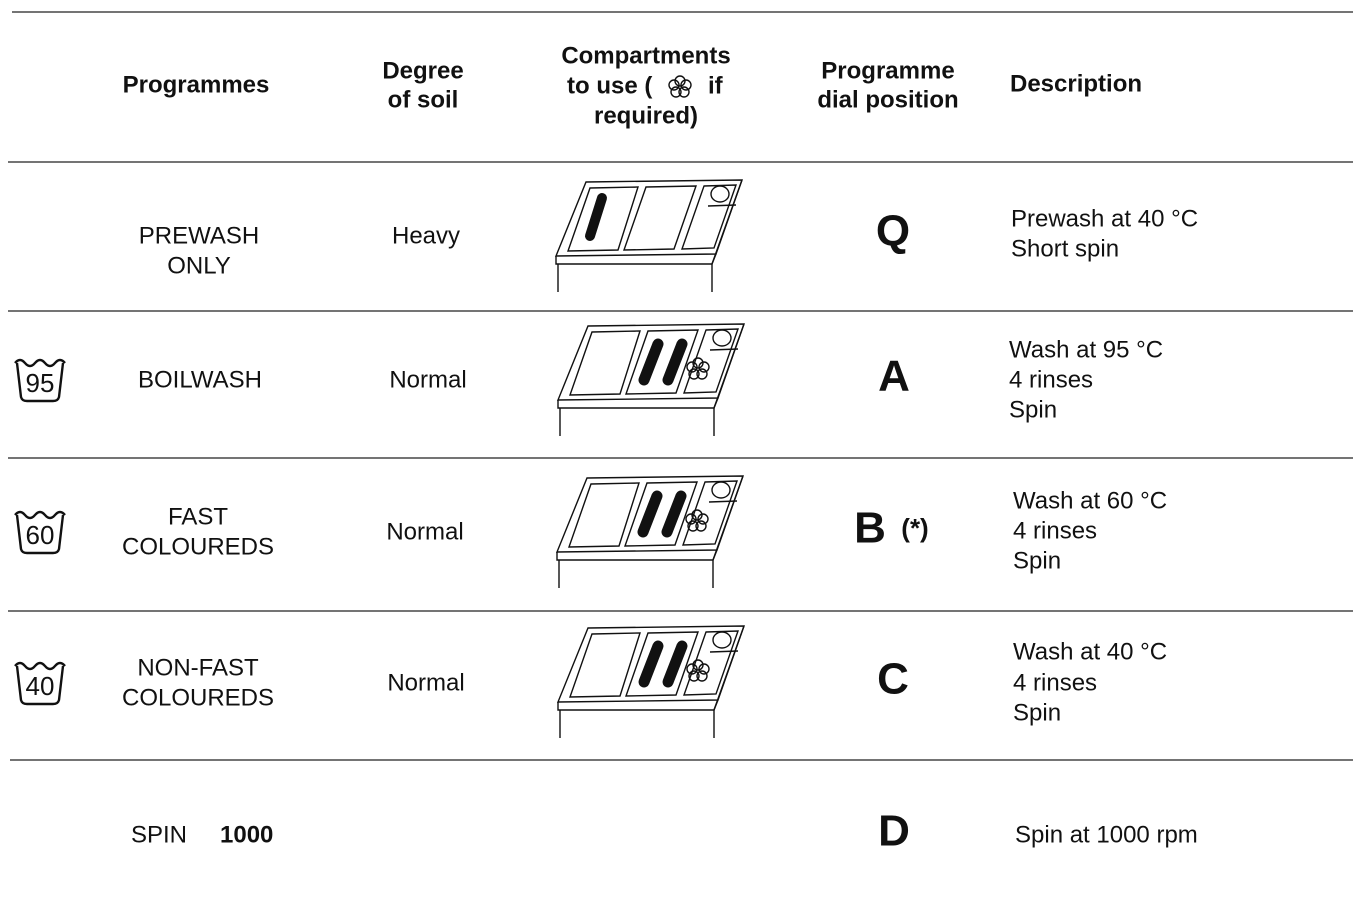  What do you see at coordinates (199, 265) in the screenshot?
I see `programme: ONLY` at bounding box center [199, 265].